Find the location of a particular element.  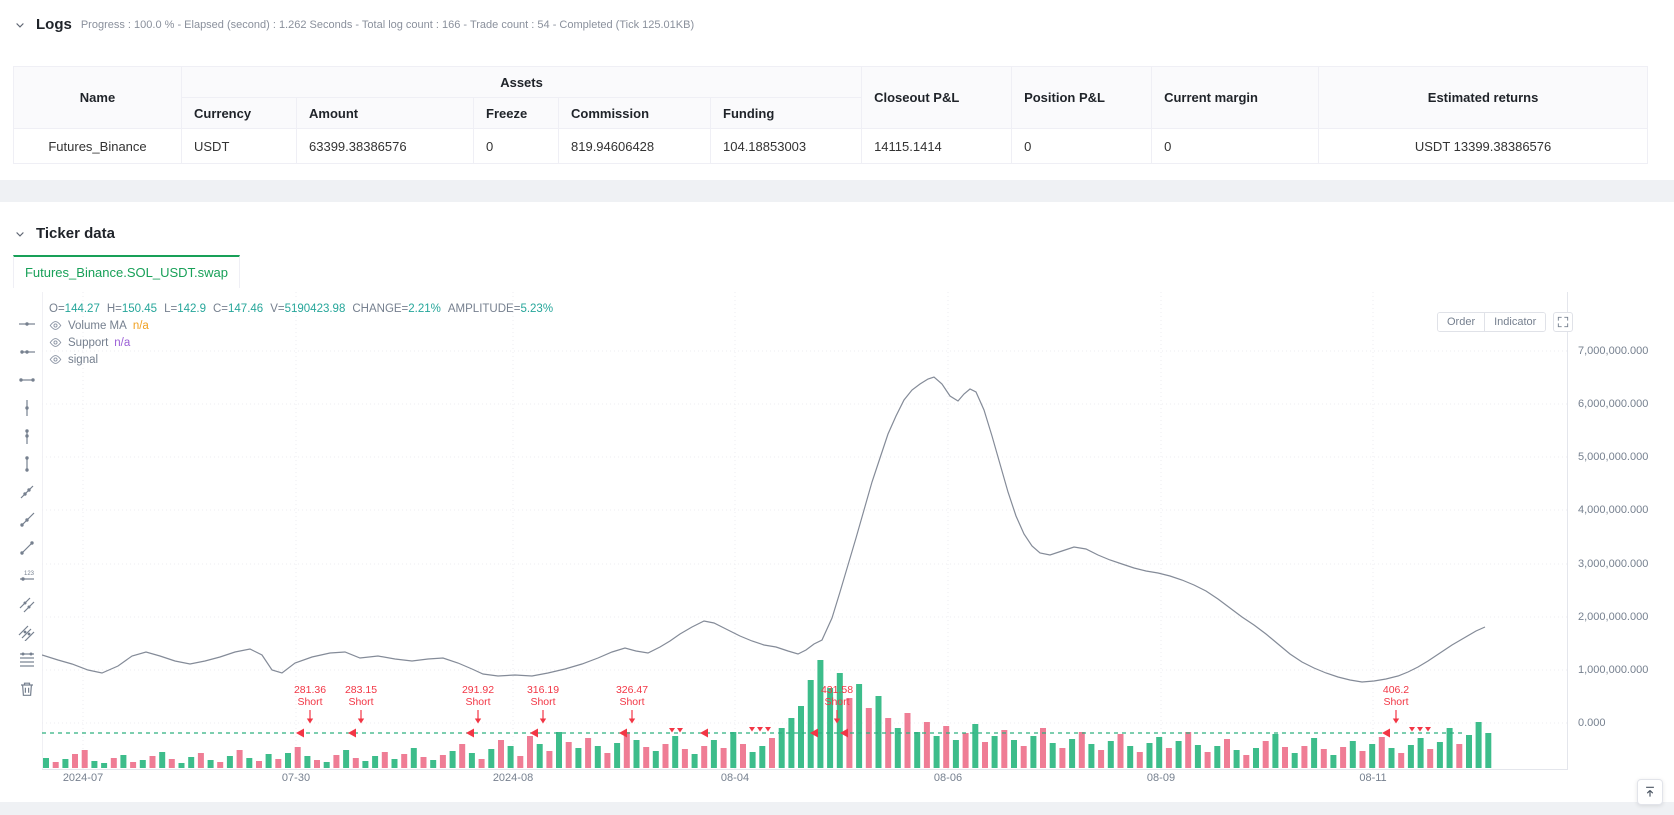

y-axis-label: 6,000,000.000 is located at coordinates (1613, 404).